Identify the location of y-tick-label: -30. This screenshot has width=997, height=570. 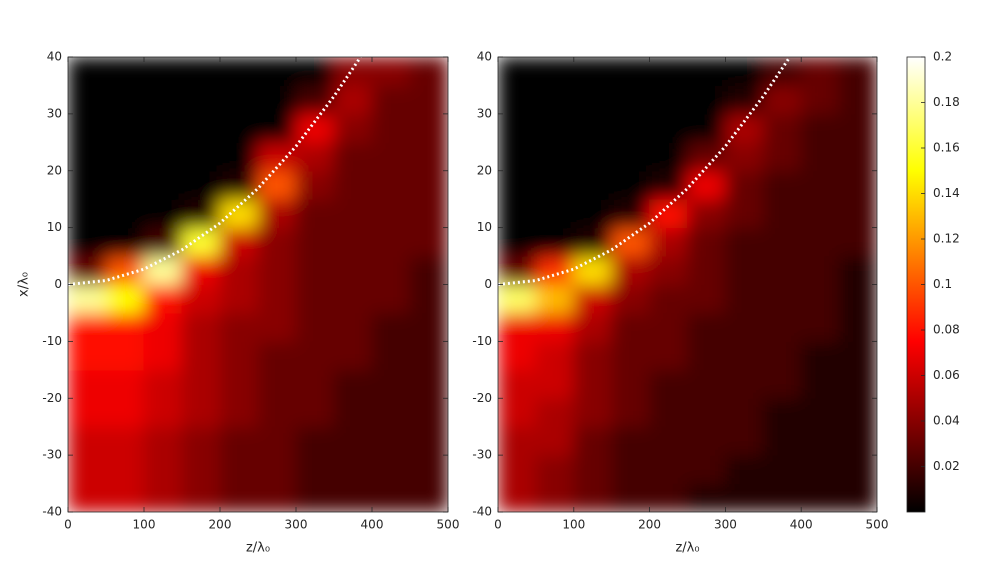
(482, 455).